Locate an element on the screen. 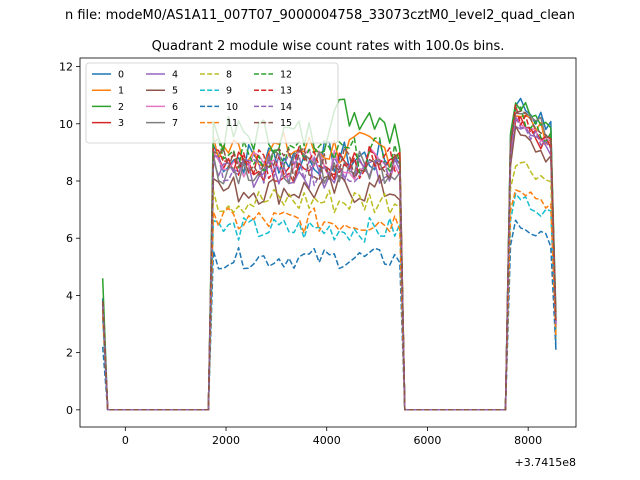 Image resolution: width=640 pixels, height=480 pixels. legend-label-14: 14 is located at coordinates (286, 107).